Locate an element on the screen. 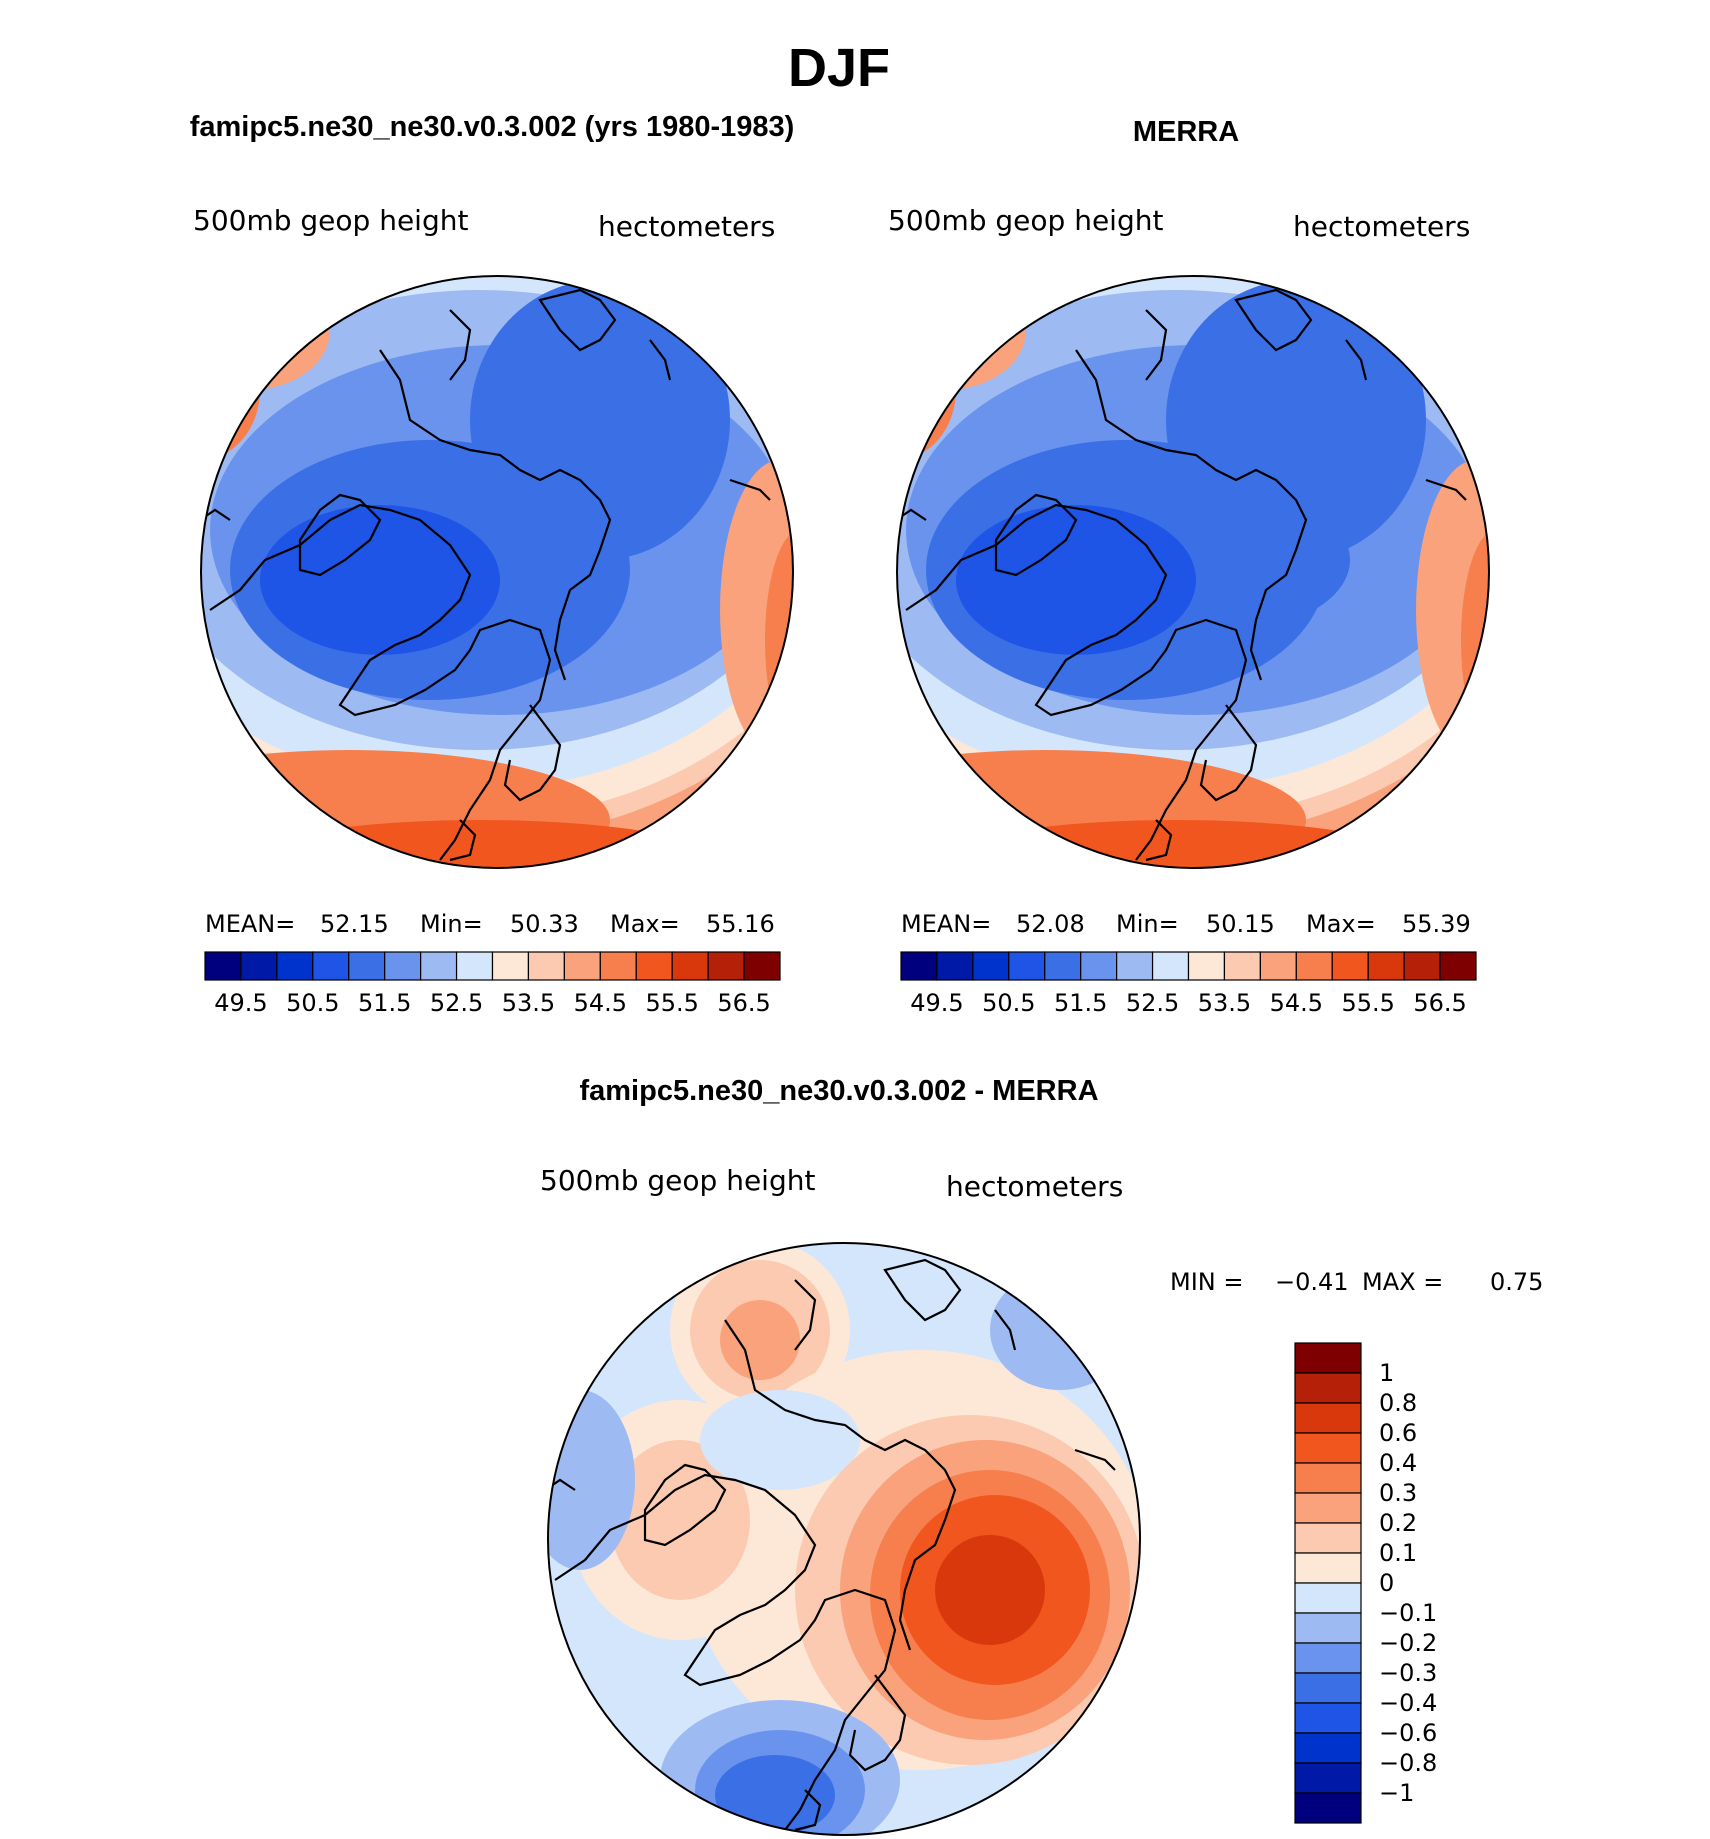  diff-colorbar-tick-label: 1 is located at coordinates (1386, 1373).